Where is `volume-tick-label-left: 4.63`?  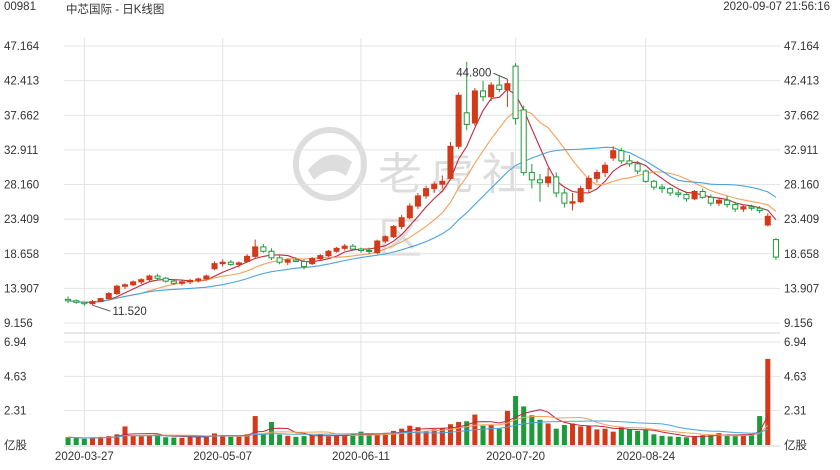
volume-tick-label-left: 4.63 is located at coordinates (15, 377).